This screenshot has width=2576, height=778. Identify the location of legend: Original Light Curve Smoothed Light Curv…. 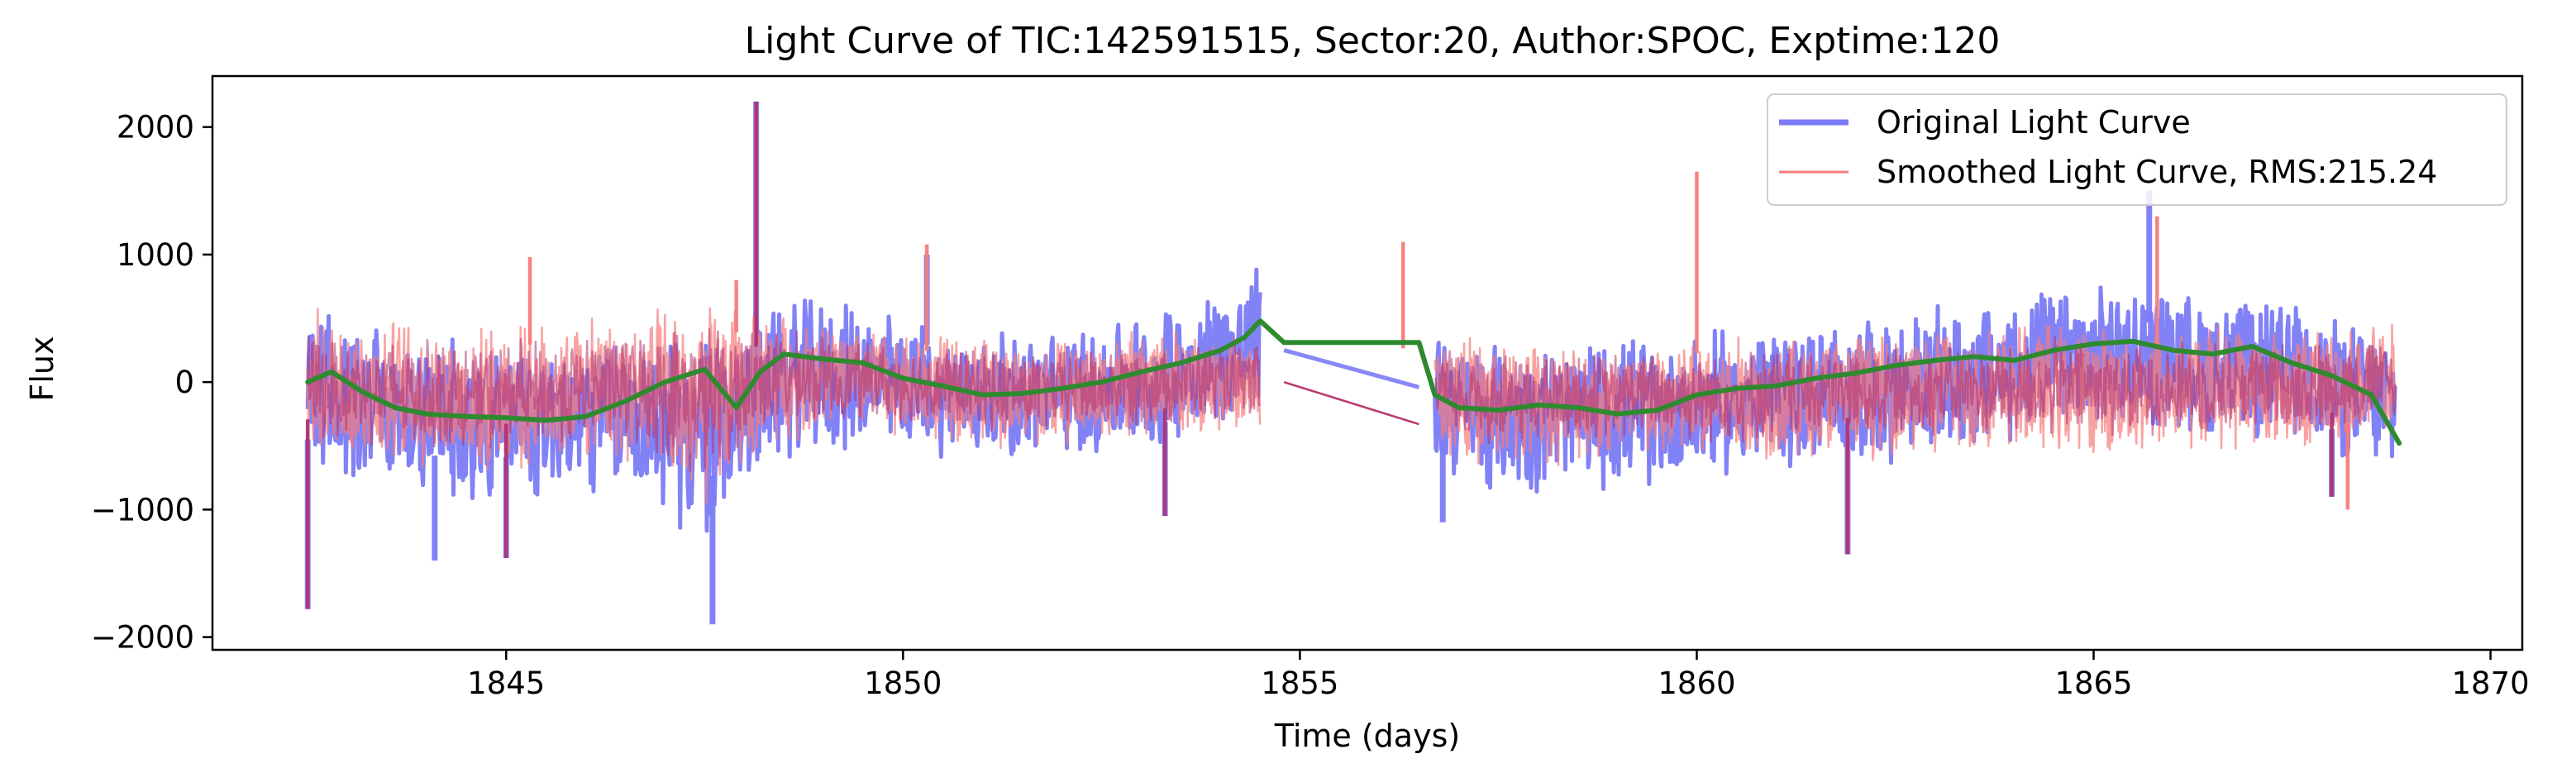
(2137, 149).